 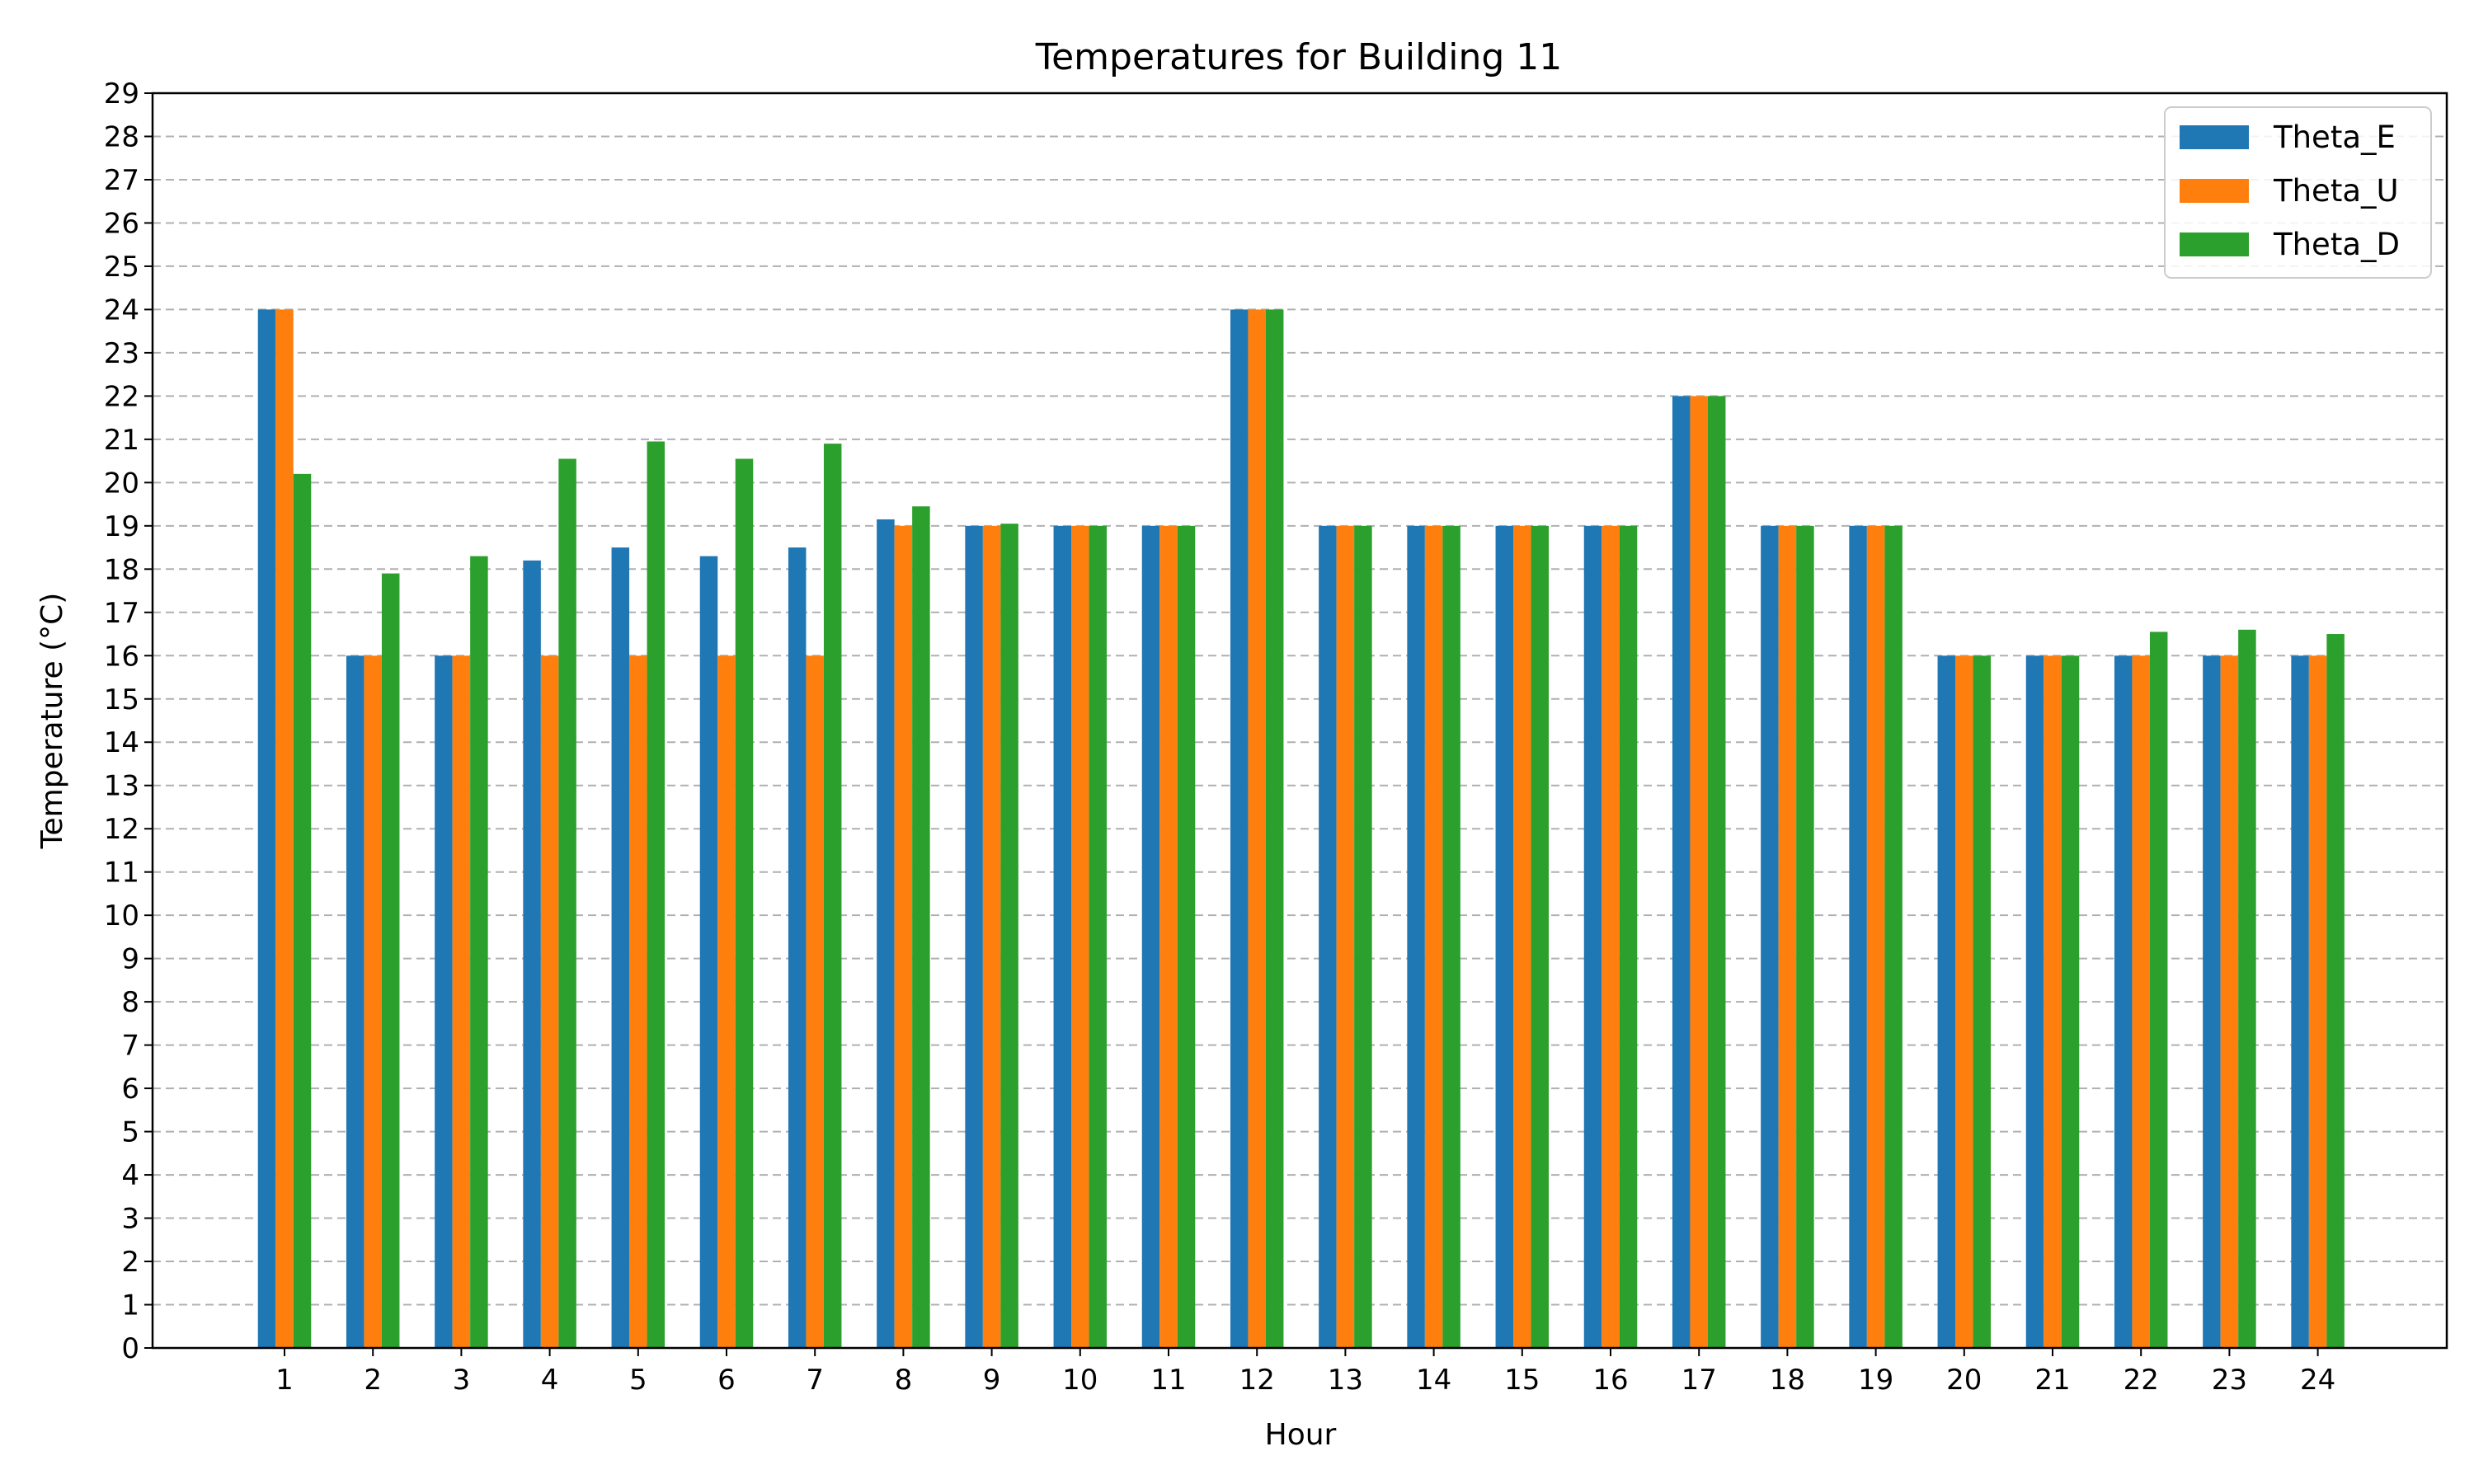 I want to click on y-tick-label: 2, so click(x=130, y=1262).